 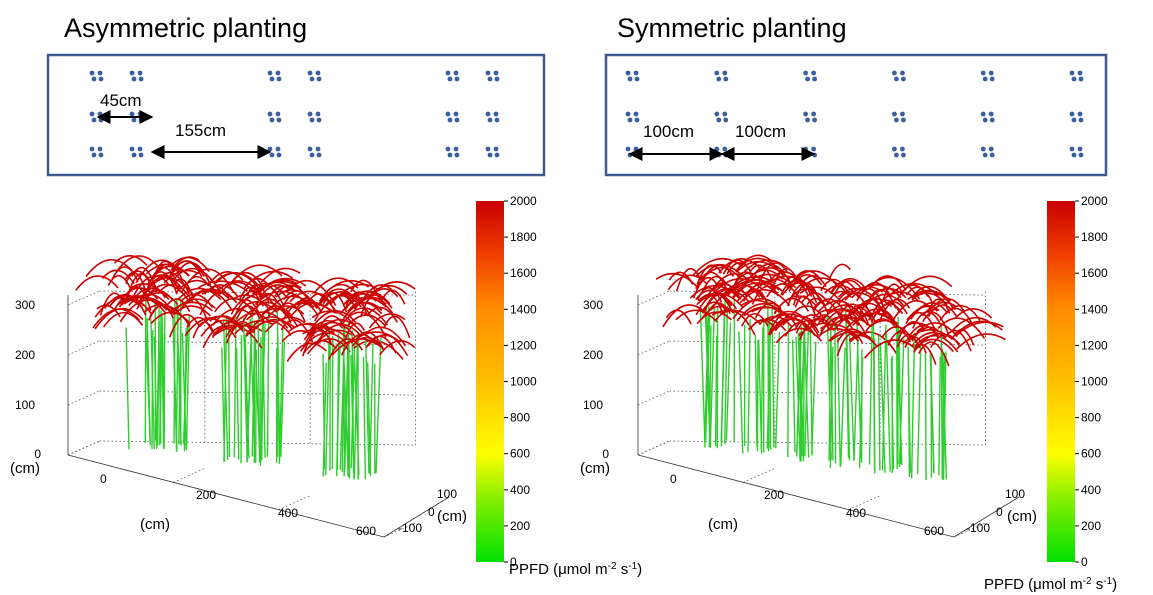 I want to click on x-axis-unit: (cm), so click(x=723, y=524).